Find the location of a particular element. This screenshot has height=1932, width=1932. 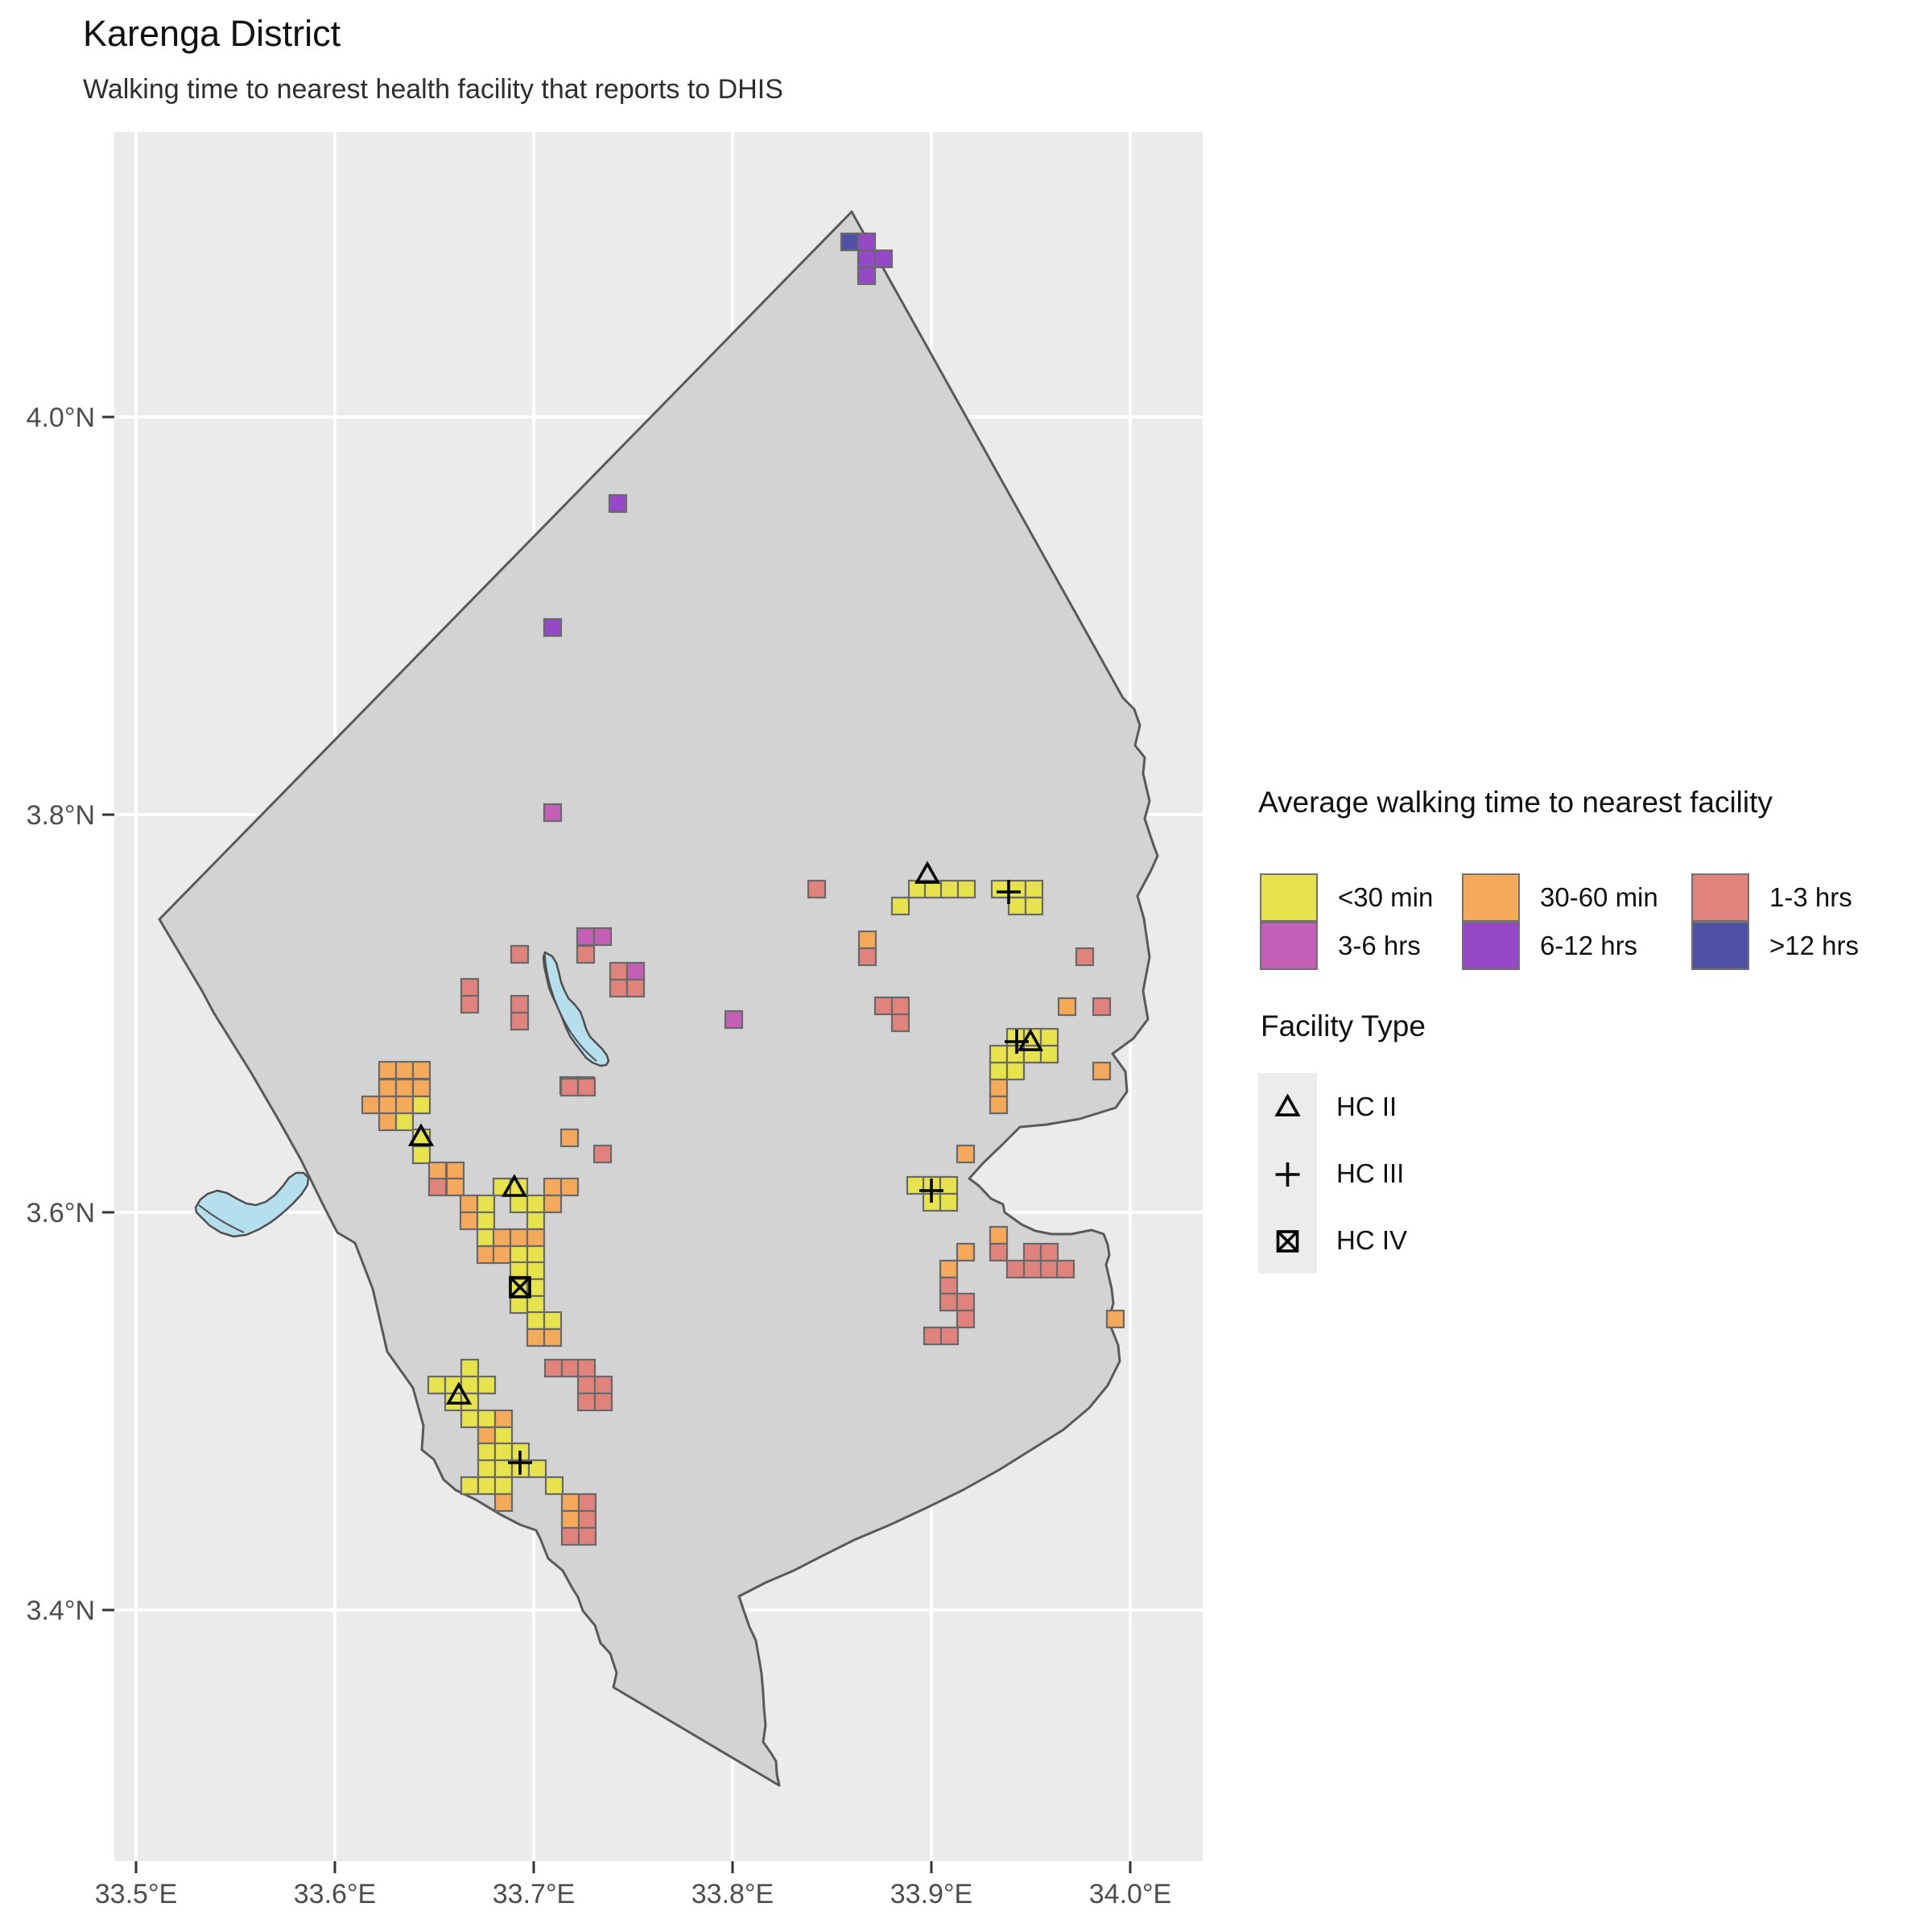

x-tick-label: 33.7°E is located at coordinates (534, 1894).